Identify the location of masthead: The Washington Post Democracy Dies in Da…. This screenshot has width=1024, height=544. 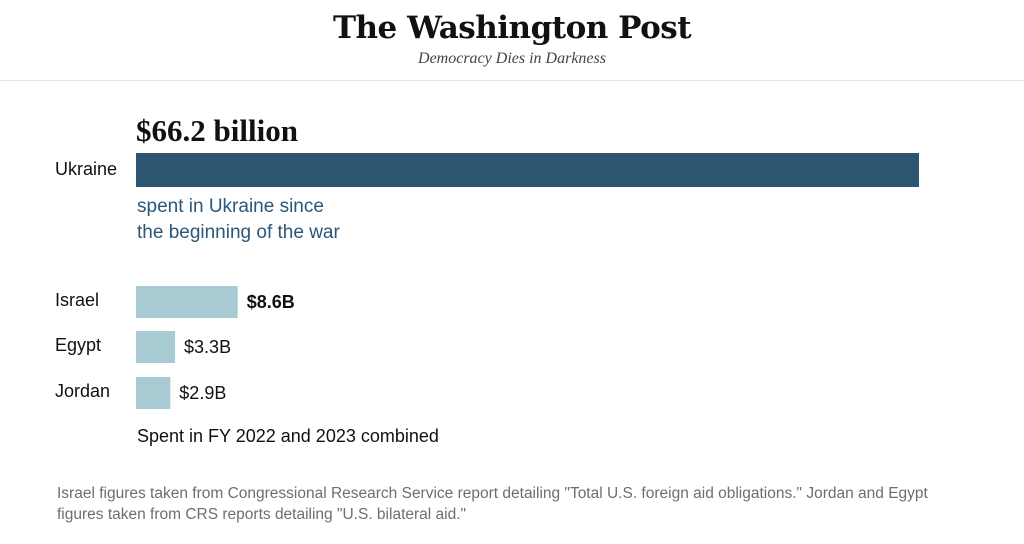
(512, 40).